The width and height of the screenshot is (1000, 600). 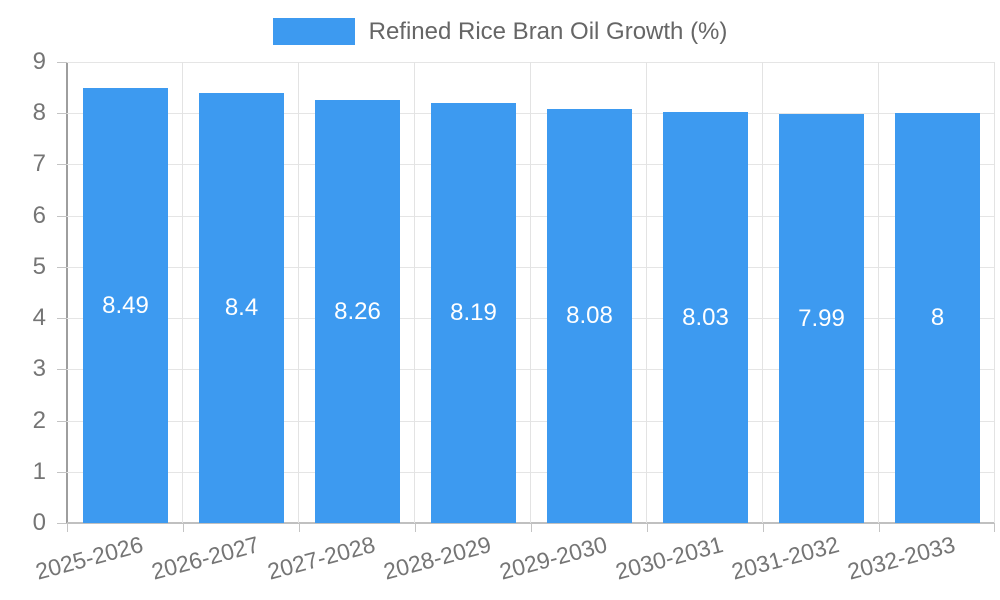 I want to click on x-tick-label: 2028-2029, so click(x=437, y=558).